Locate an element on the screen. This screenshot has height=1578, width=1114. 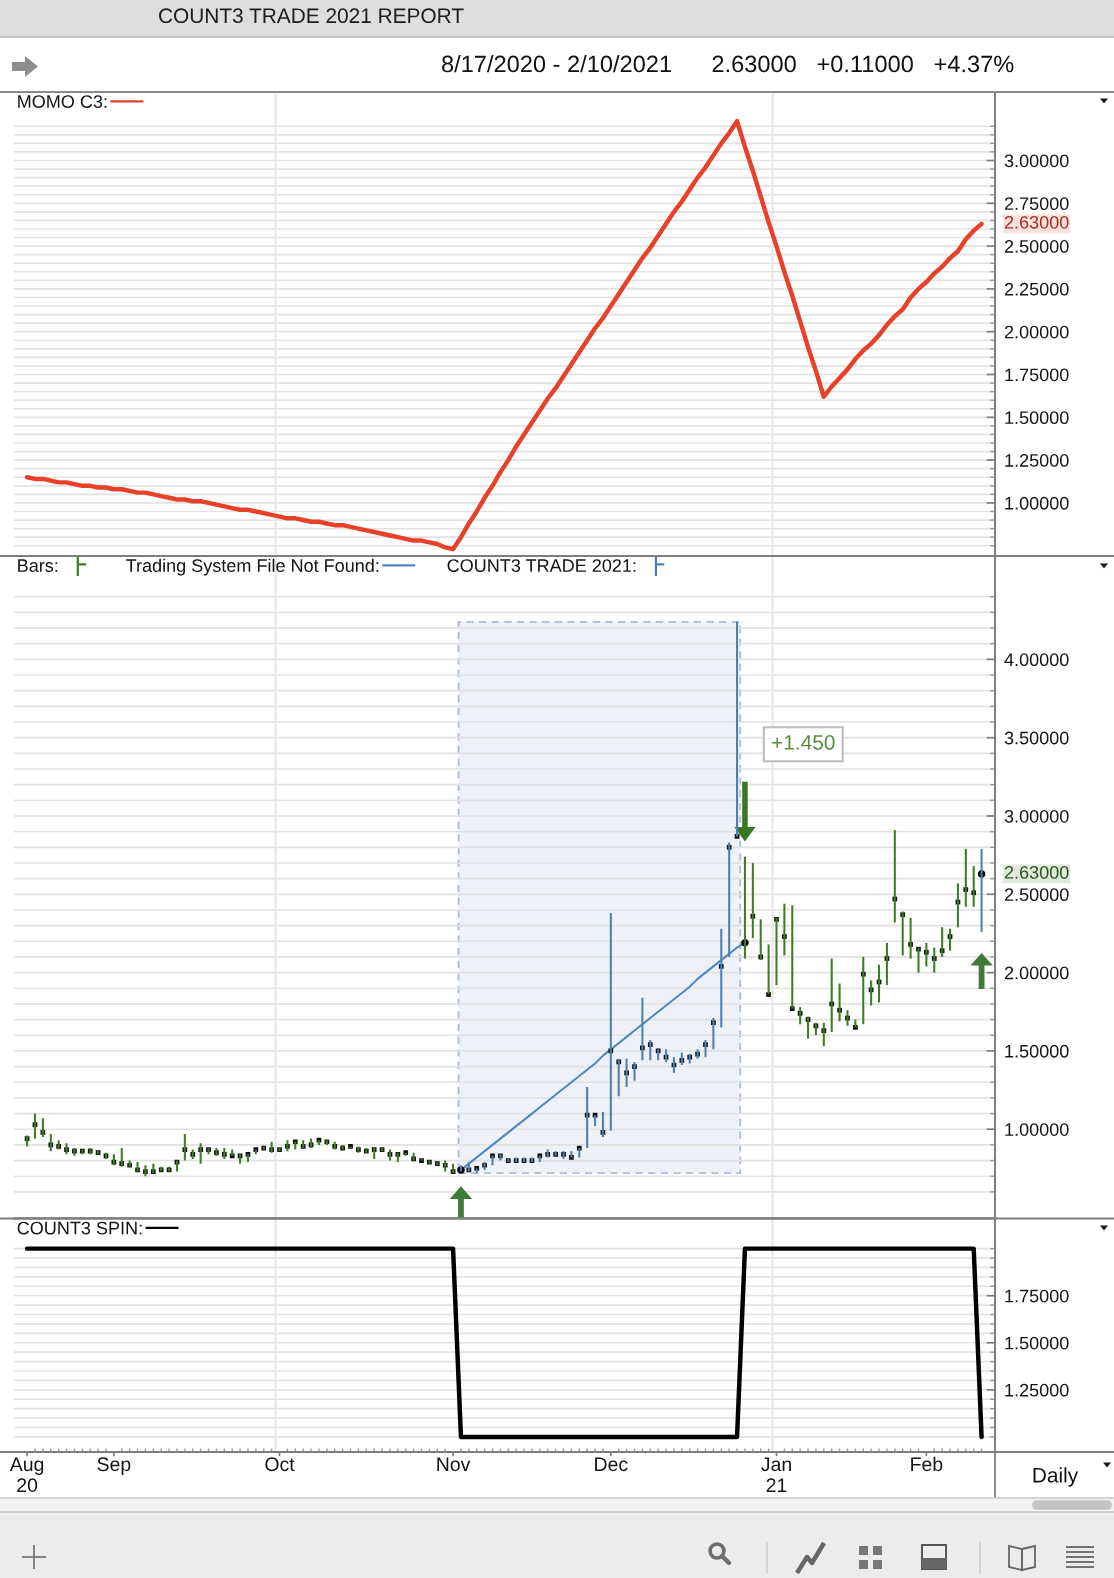
legend-label: MOMO C3: is located at coordinates (62, 101).